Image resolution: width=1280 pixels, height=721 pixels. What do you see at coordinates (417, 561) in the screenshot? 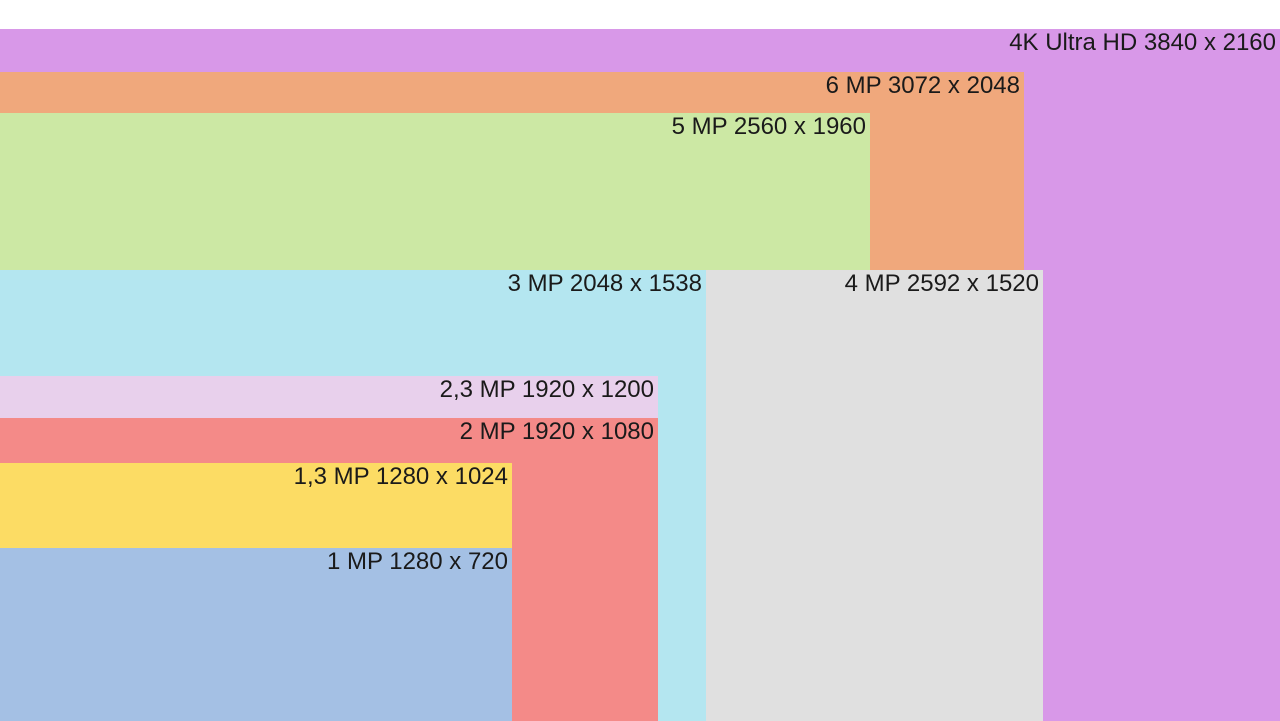
I see `resolution-label: 1 MP 1280 x 720` at bounding box center [417, 561].